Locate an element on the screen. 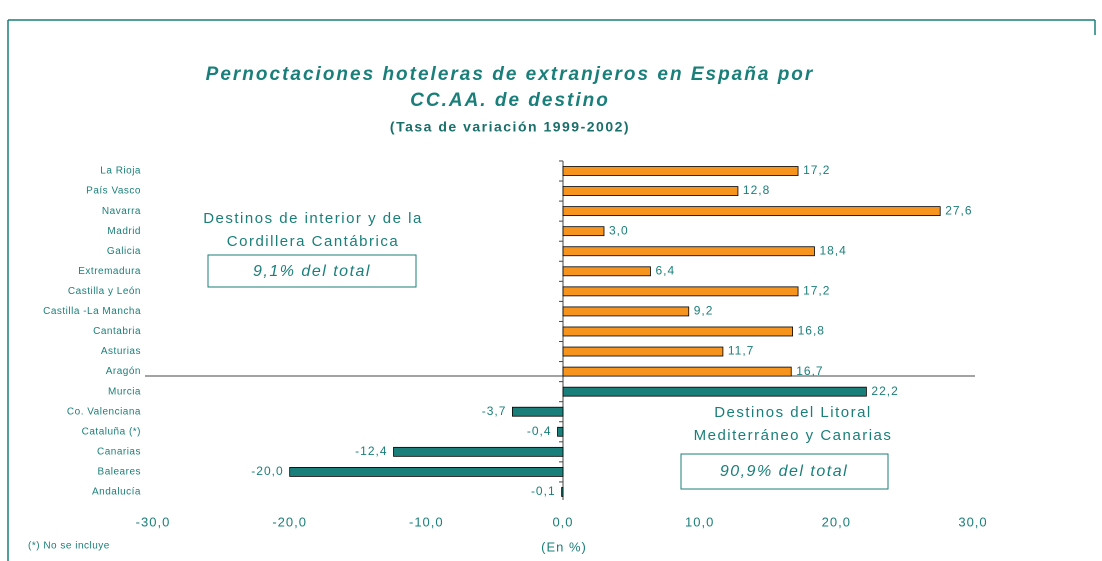  value-label: -0,4 is located at coordinates (539, 431).